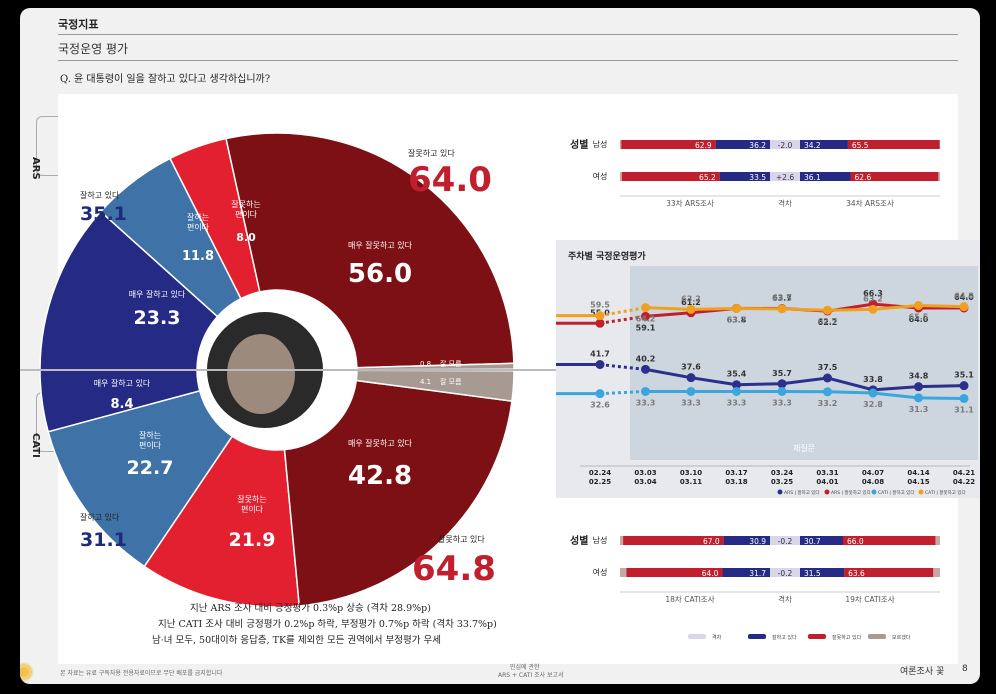 The image size is (996, 694). What do you see at coordinates (100, 195) in the screenshot?
I see `ars-positive-label: 잘하고 있다` at bounding box center [100, 195].